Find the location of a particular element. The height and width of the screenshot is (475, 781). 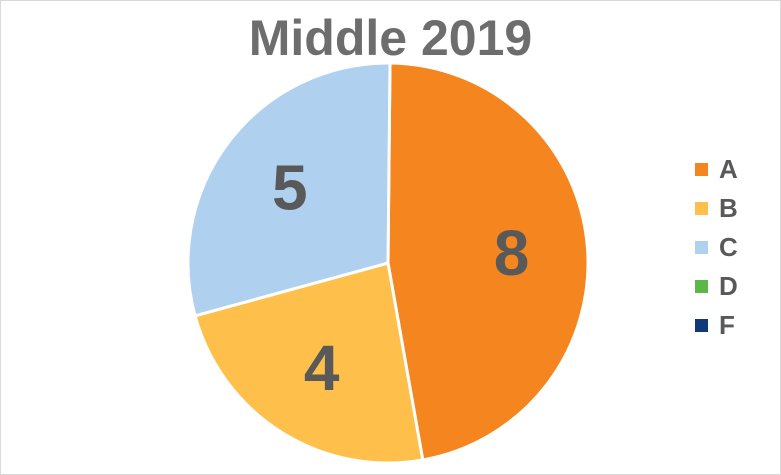

legend-label: F is located at coordinates (727, 325).